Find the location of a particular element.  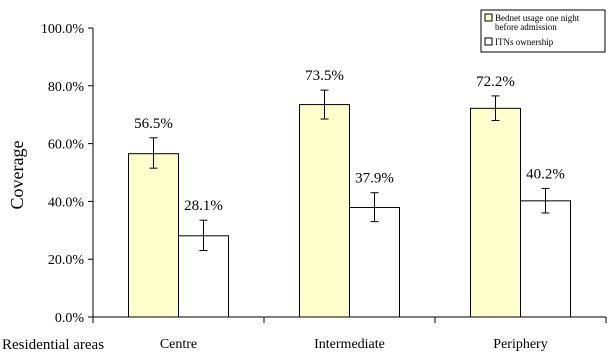

legend-box is located at coordinates (543, 31).